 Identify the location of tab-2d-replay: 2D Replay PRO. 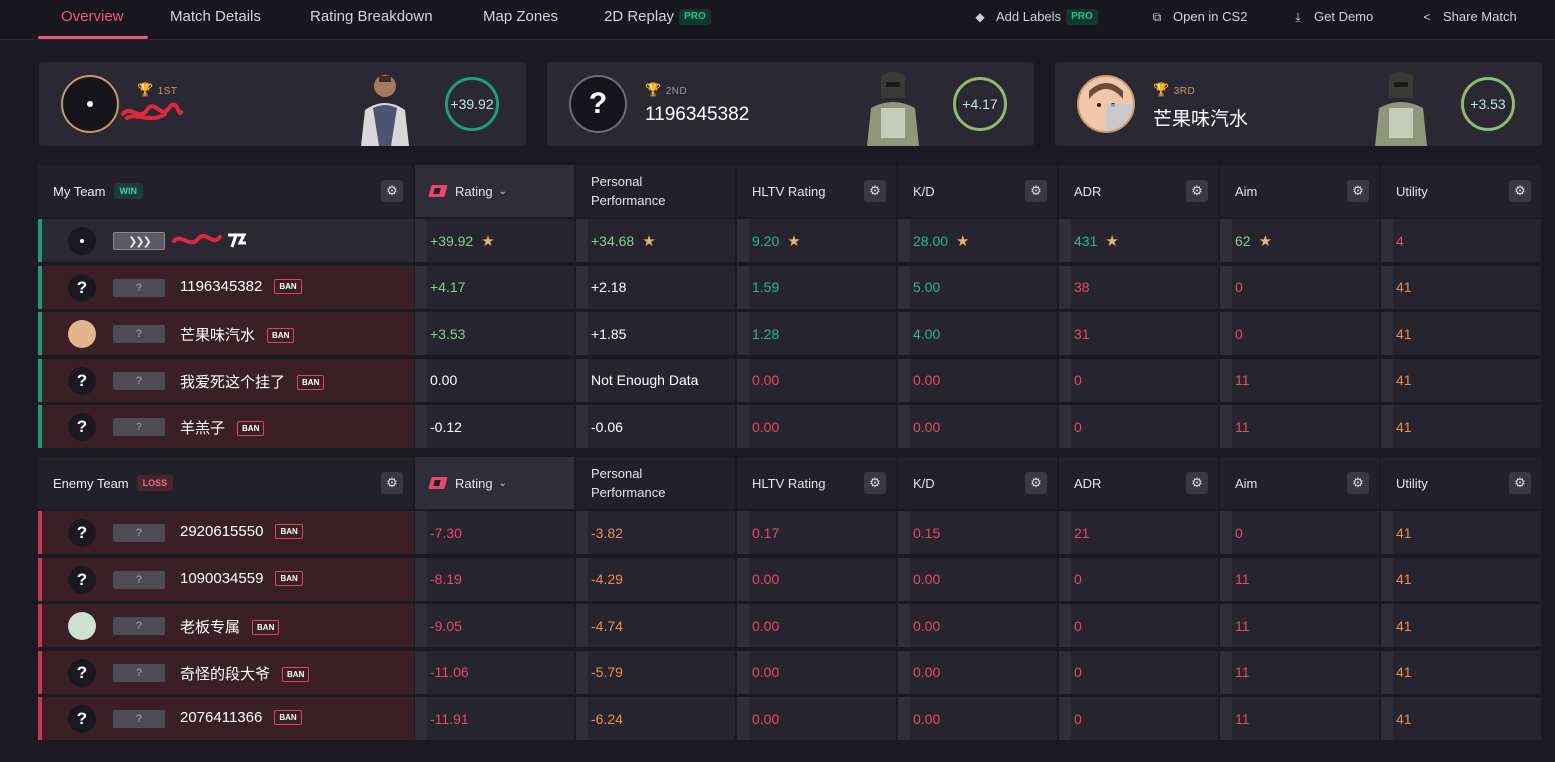
(657, 20).